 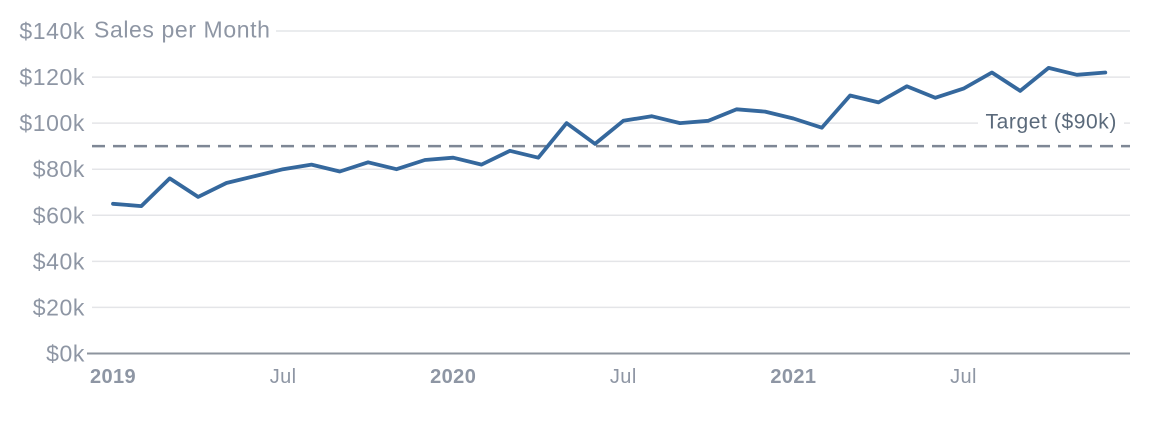 What do you see at coordinates (1051, 122) in the screenshot?
I see `target-line-label: Target ($90k)` at bounding box center [1051, 122].